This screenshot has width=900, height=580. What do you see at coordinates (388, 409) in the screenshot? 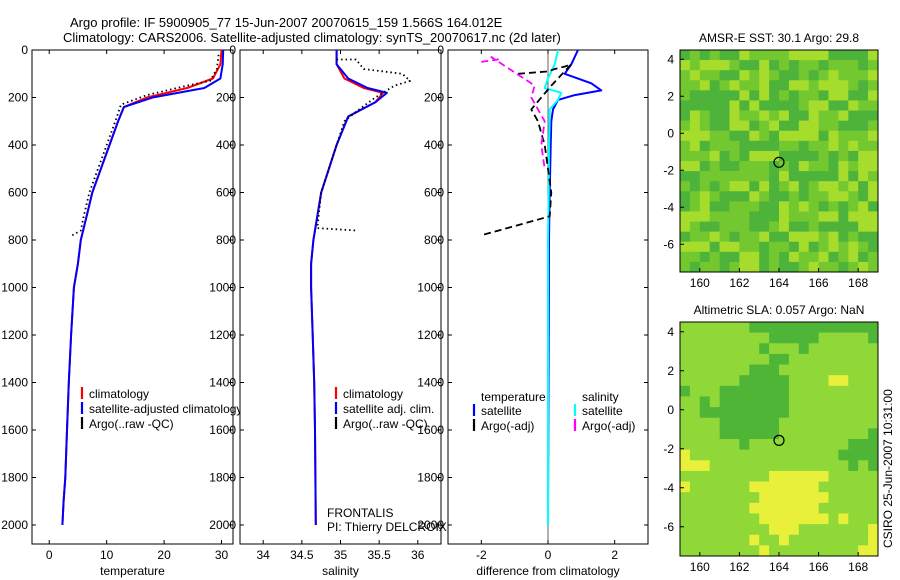
I see `satellite-adjusted-legend-entry: satellite adj. clim.` at bounding box center [388, 409].